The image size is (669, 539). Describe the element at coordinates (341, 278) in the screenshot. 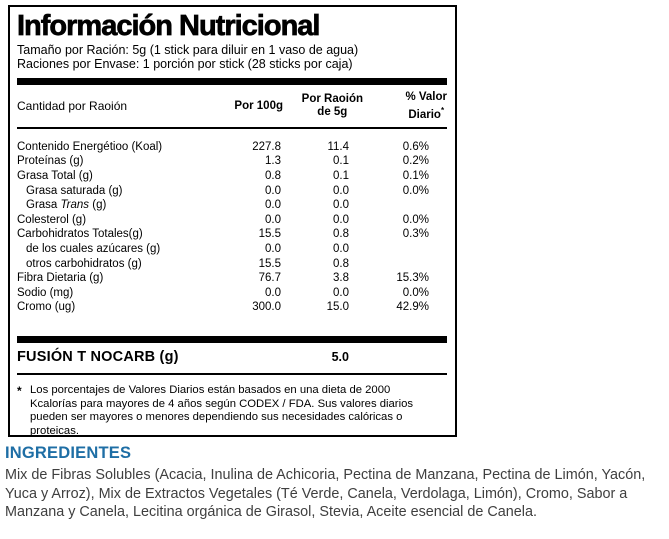

I see `value-per-serving: 3.8` at that location.